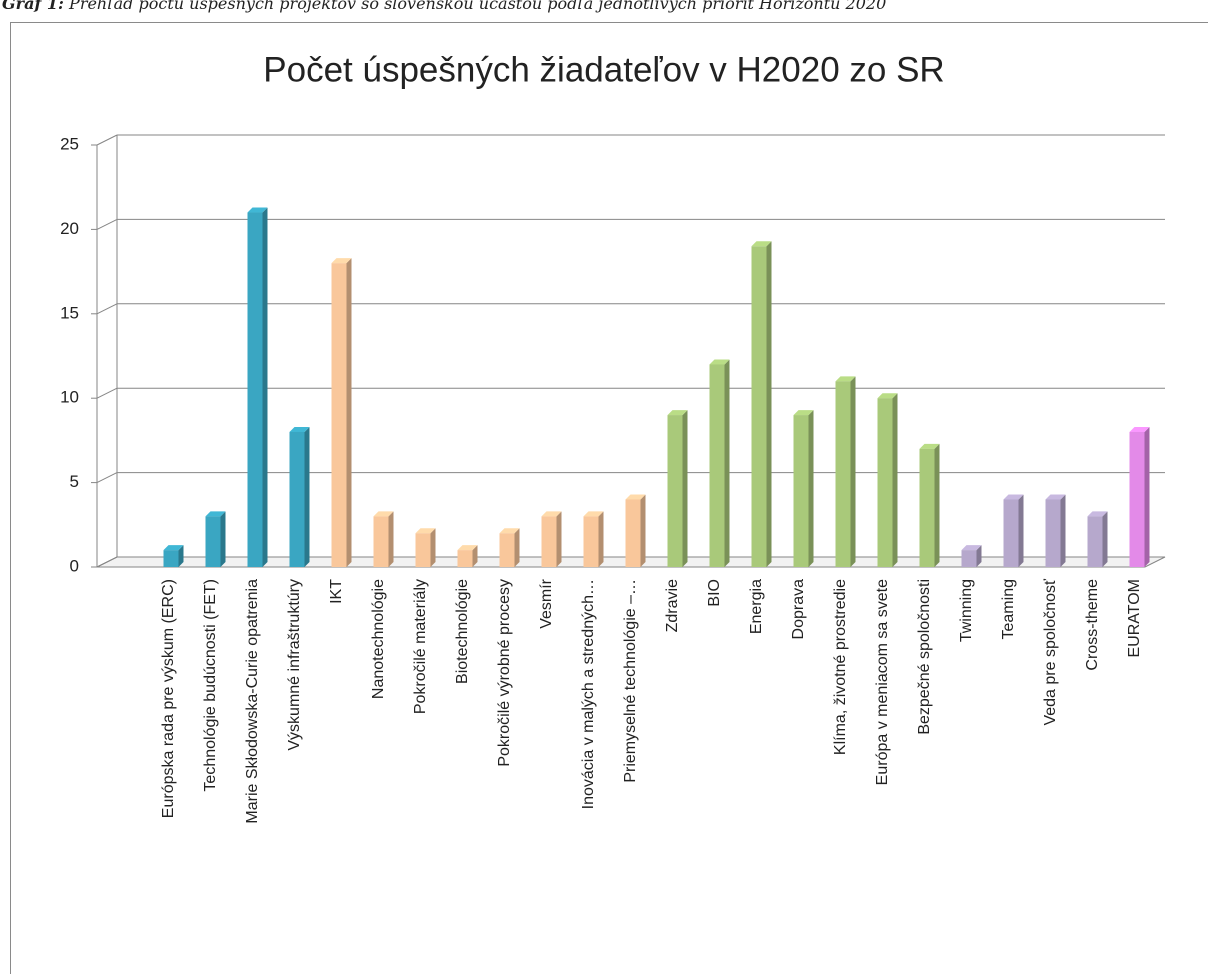 The height and width of the screenshot is (979, 1208). I want to click on caption-label: Graf 1:, so click(33, 6).